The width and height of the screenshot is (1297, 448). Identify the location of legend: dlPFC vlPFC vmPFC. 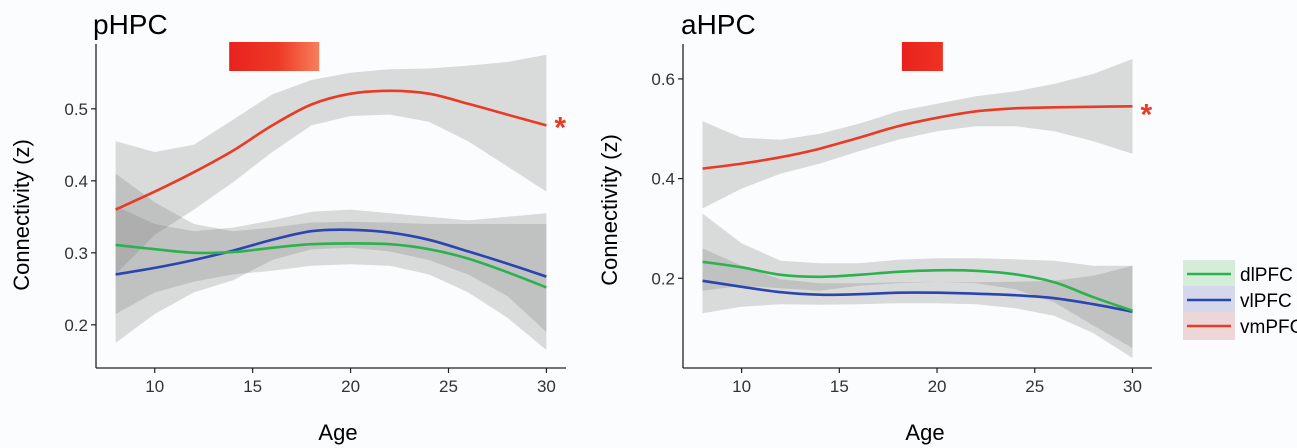
(1240, 300).